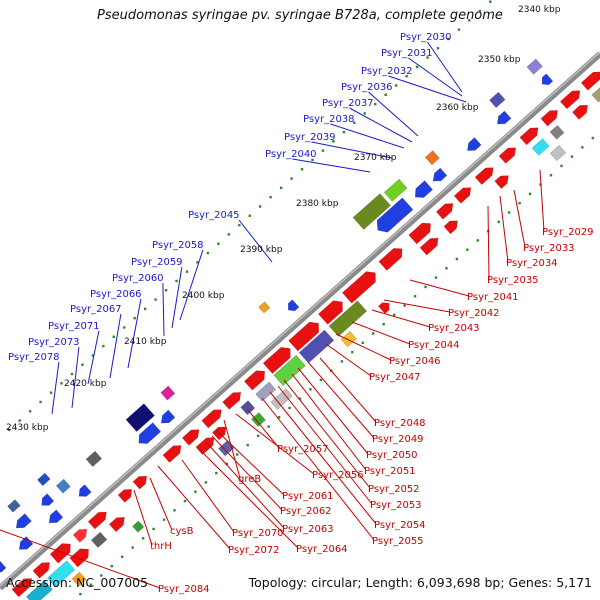 The width and height of the screenshot is (600, 600). I want to click on gene-label: Psyr_2070, so click(258, 533).